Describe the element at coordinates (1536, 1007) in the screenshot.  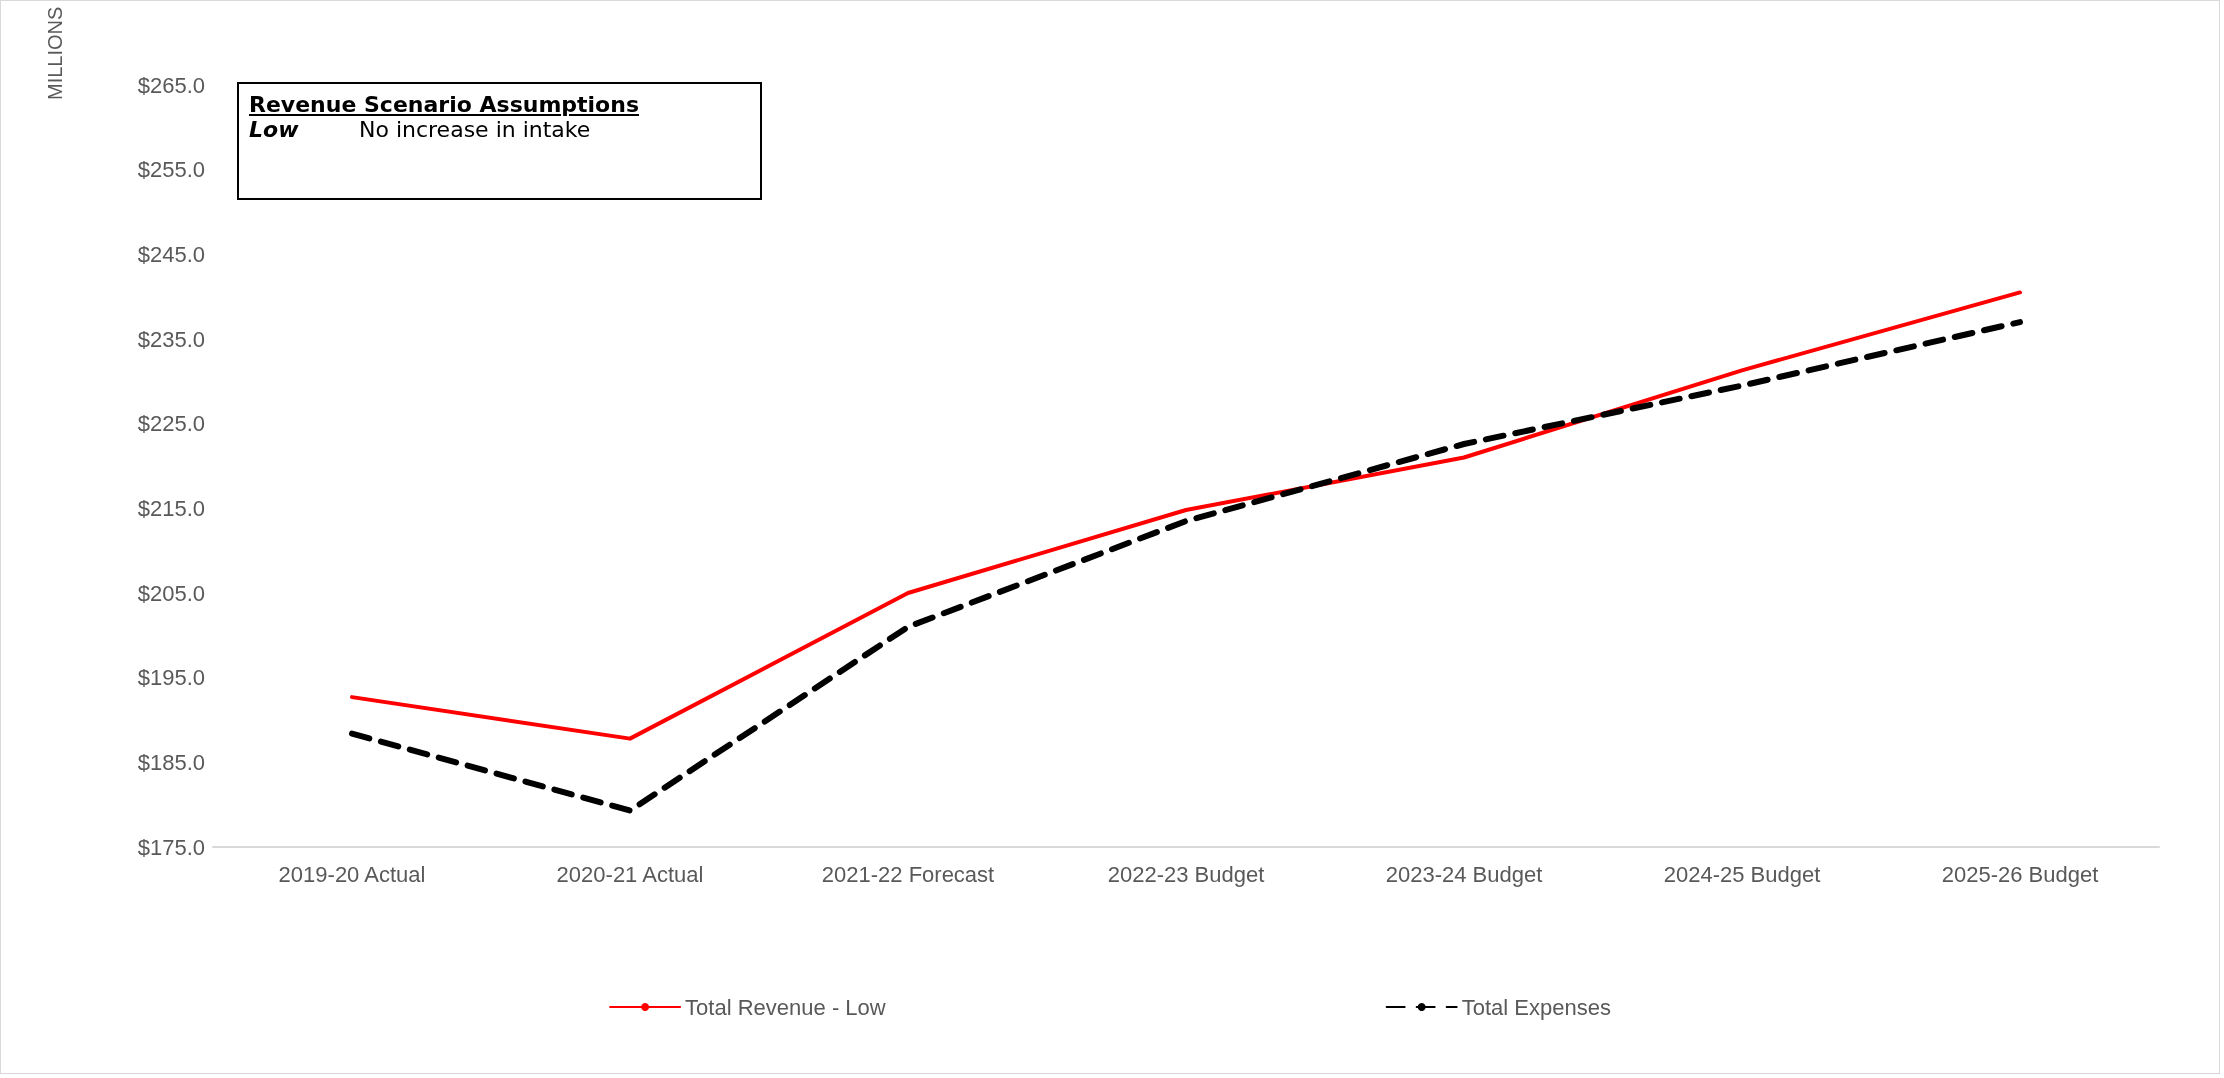
I see `legend-label: Total Expenses` at that location.